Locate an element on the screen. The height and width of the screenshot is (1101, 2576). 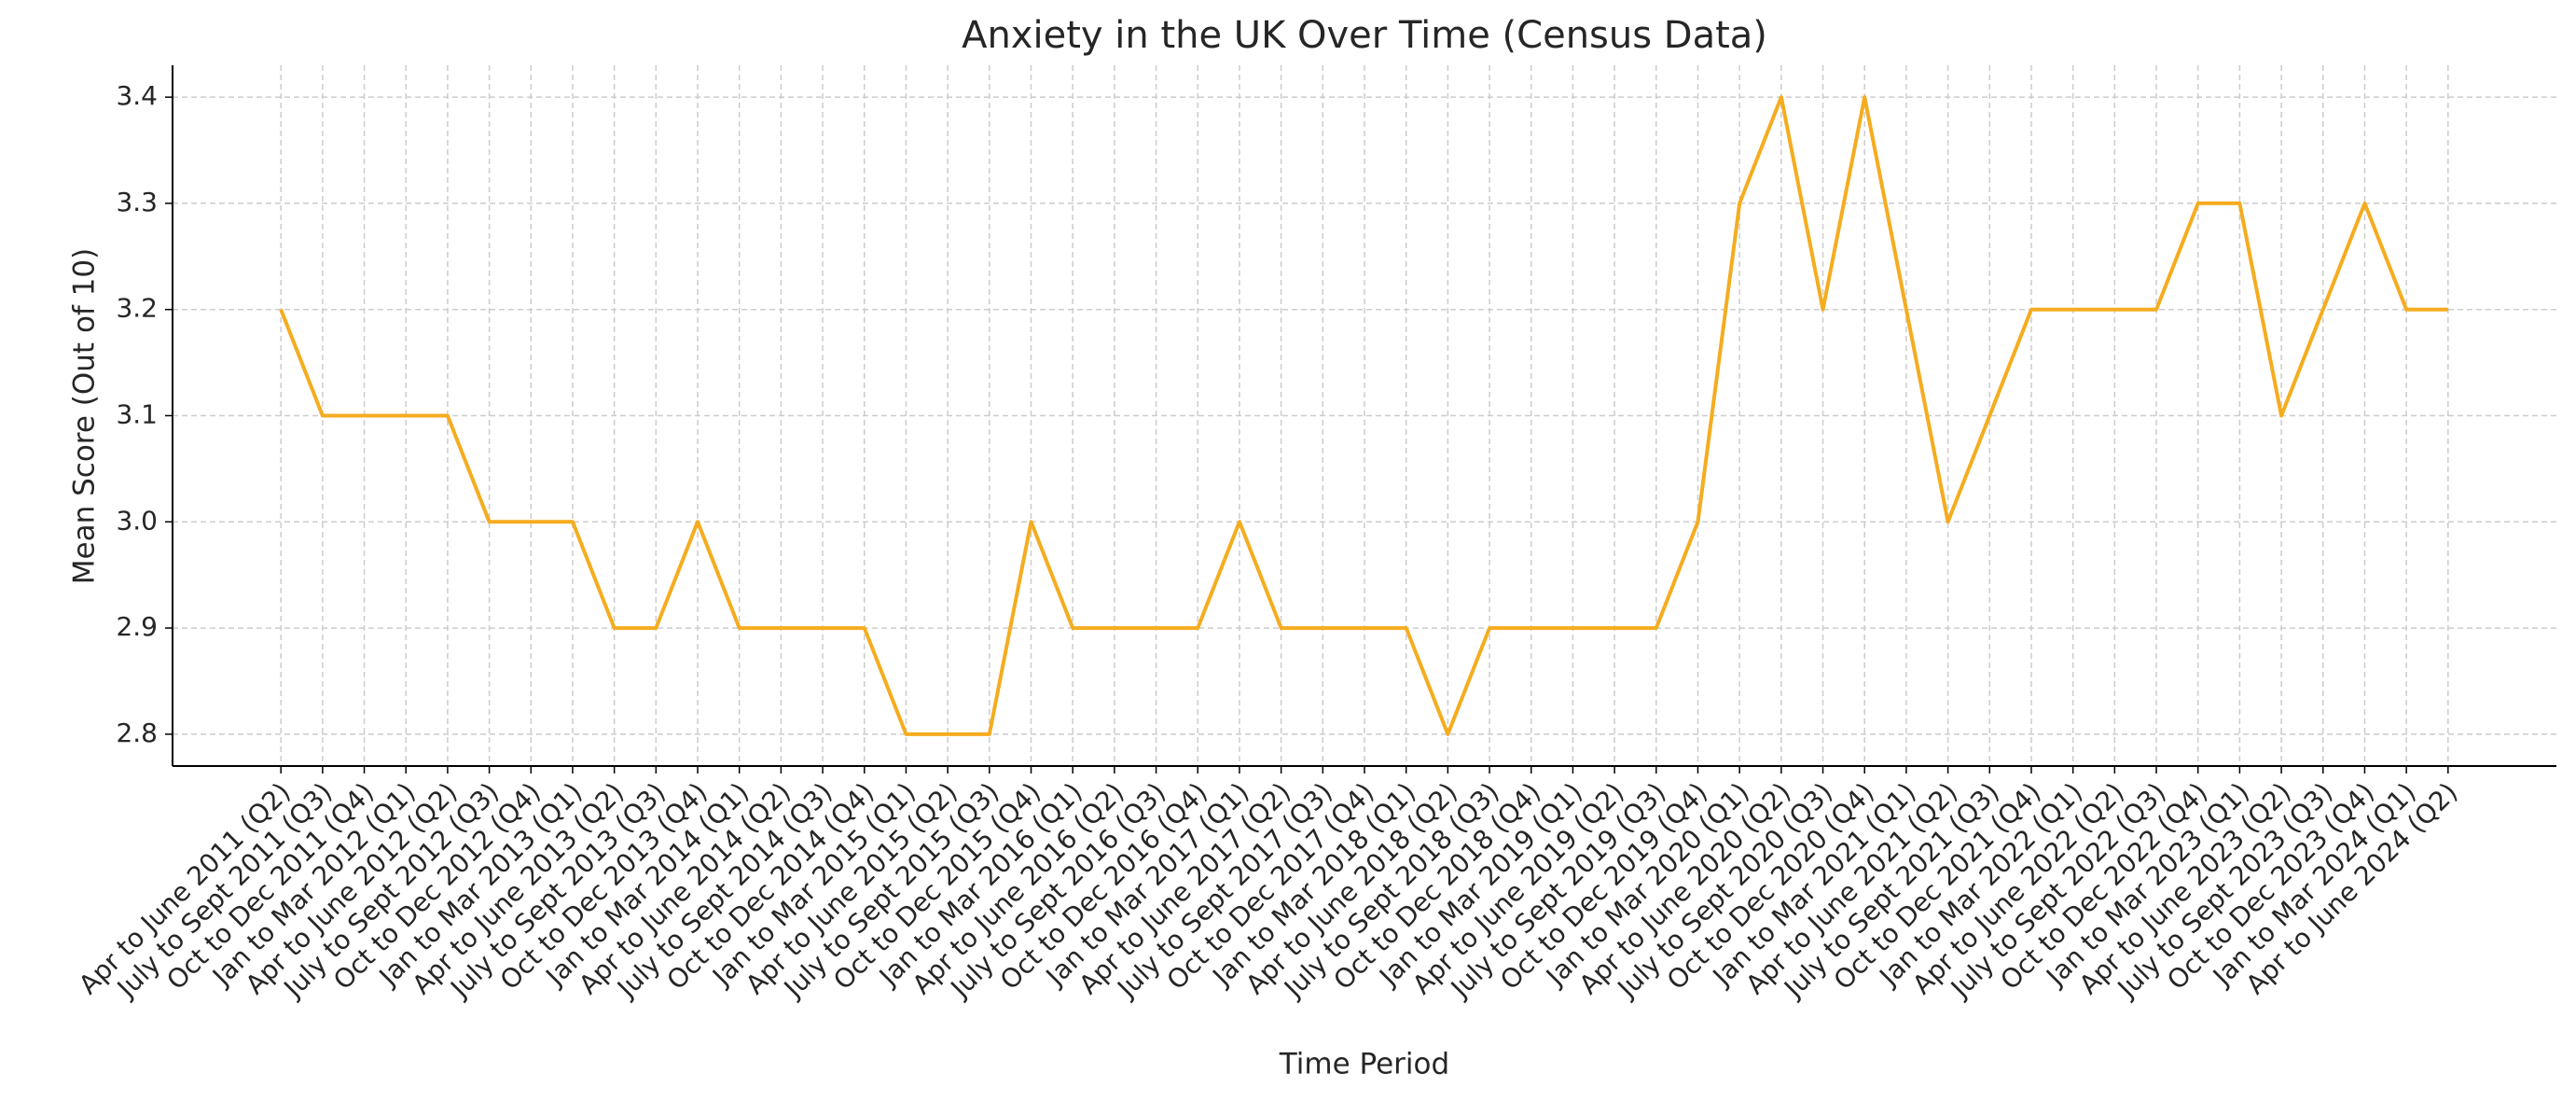
y-axis-label: Mean Score (Out of 10) is located at coordinates (85, 416).